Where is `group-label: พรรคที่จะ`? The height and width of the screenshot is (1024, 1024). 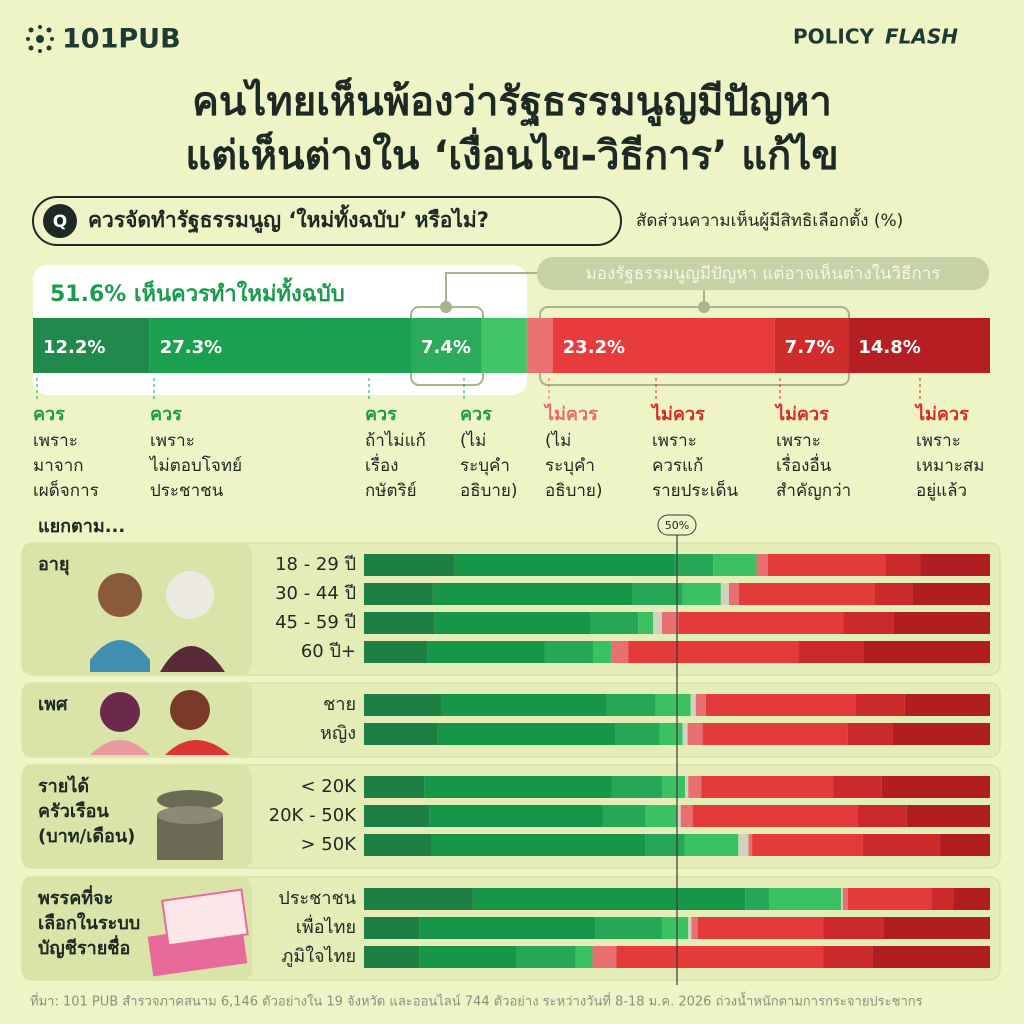 group-label: พรรคที่จะ is located at coordinates (75, 897).